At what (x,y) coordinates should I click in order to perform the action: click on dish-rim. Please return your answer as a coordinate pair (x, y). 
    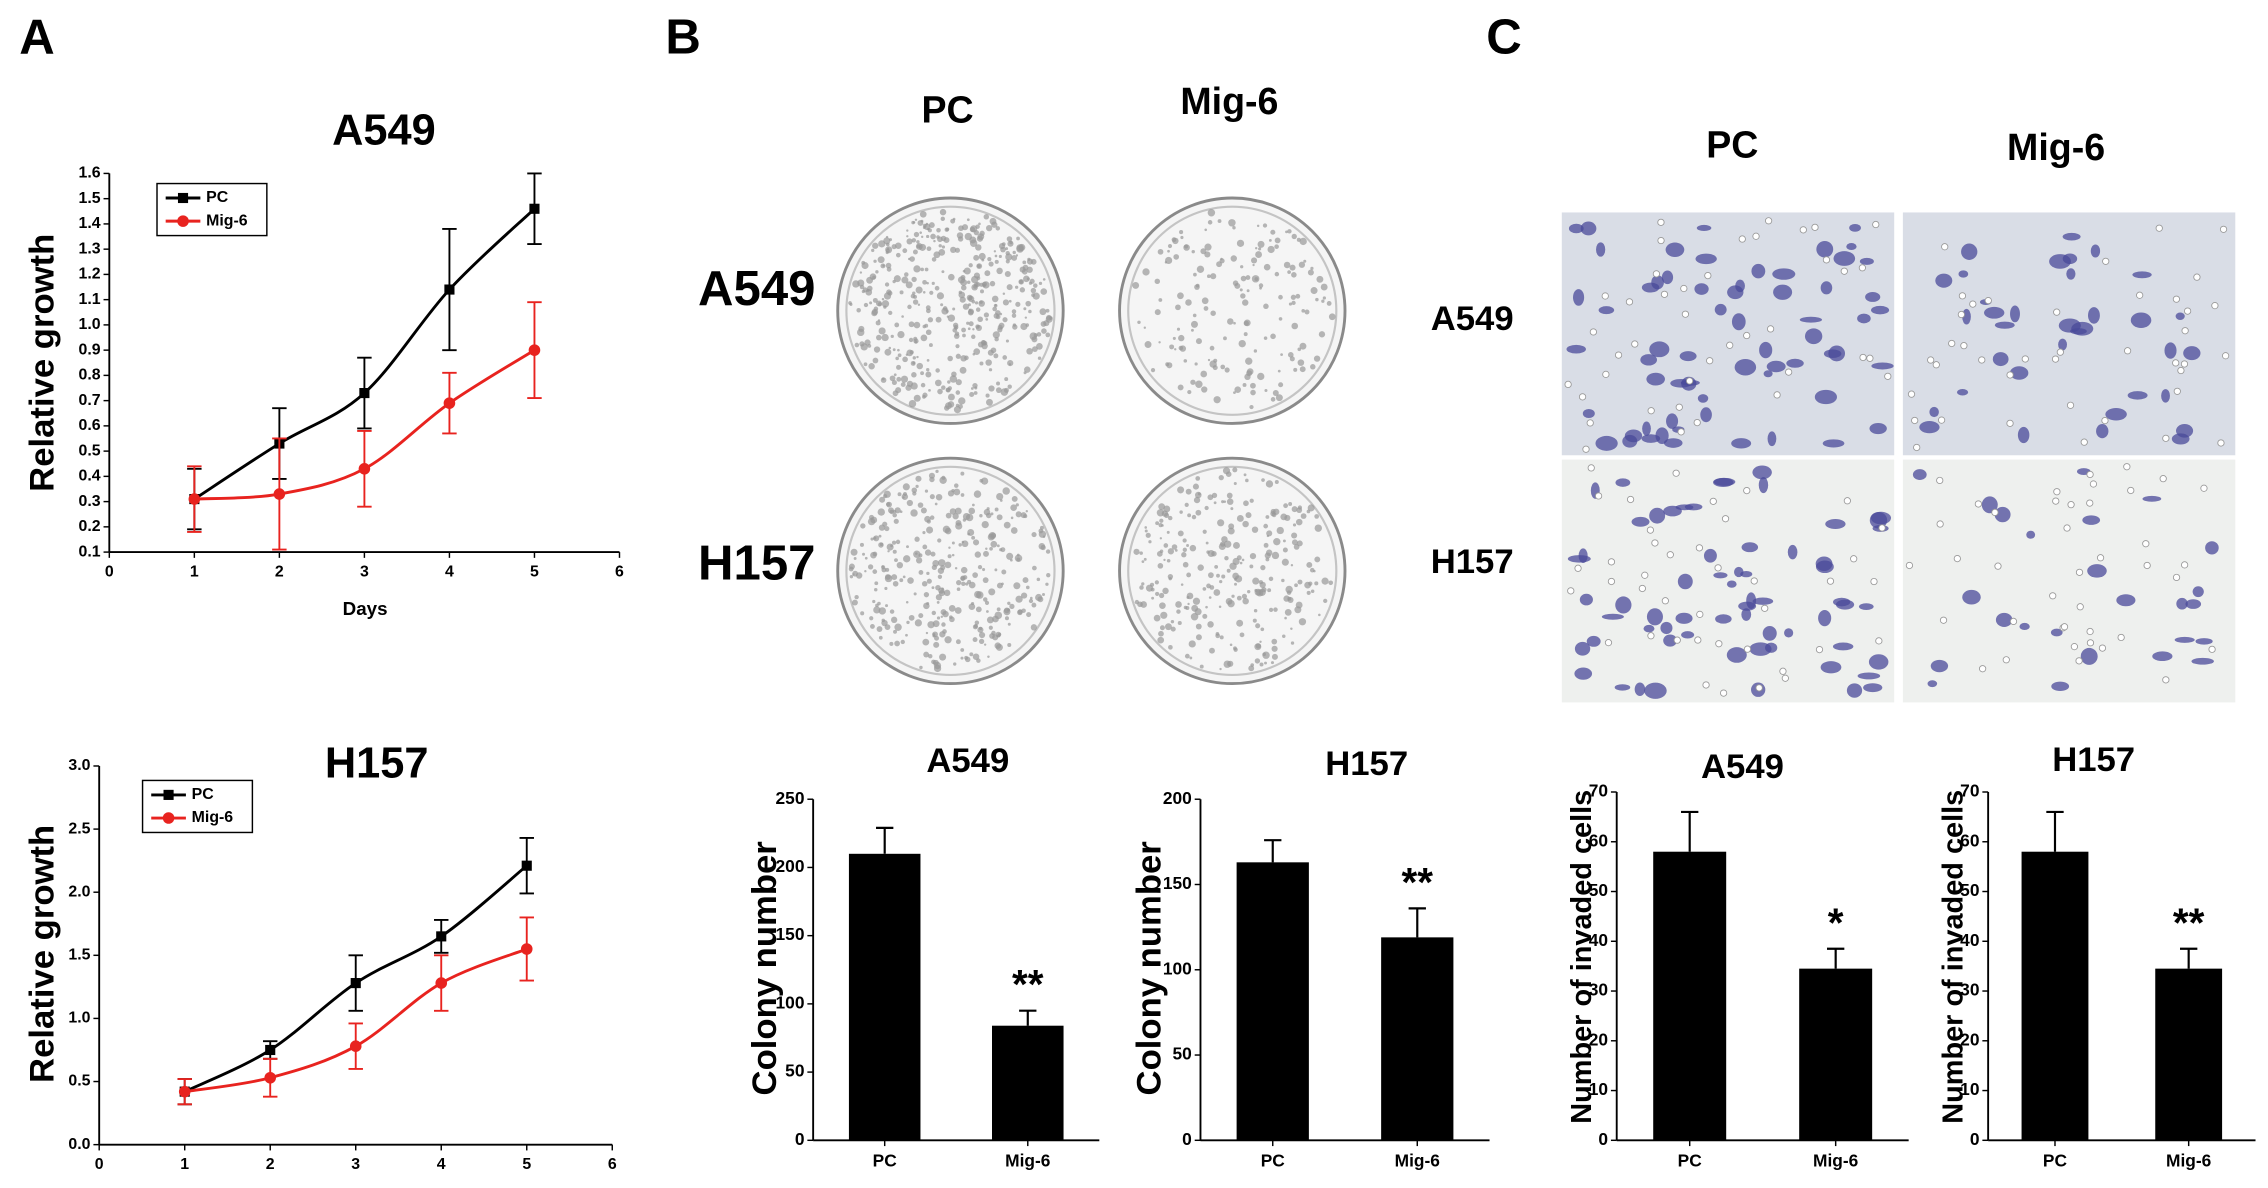
    Looking at the image, I should click on (950, 571).